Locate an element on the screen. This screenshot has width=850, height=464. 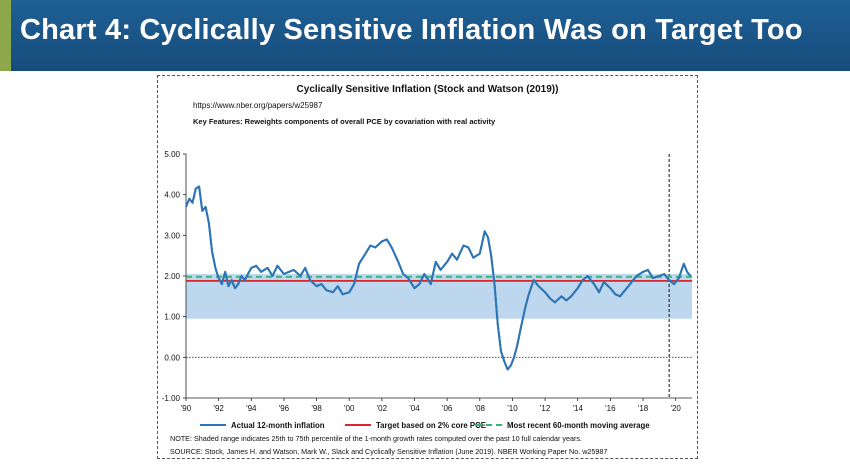
legend-moving-average-label: Most recent 60-month moving average is located at coordinates (578, 425).